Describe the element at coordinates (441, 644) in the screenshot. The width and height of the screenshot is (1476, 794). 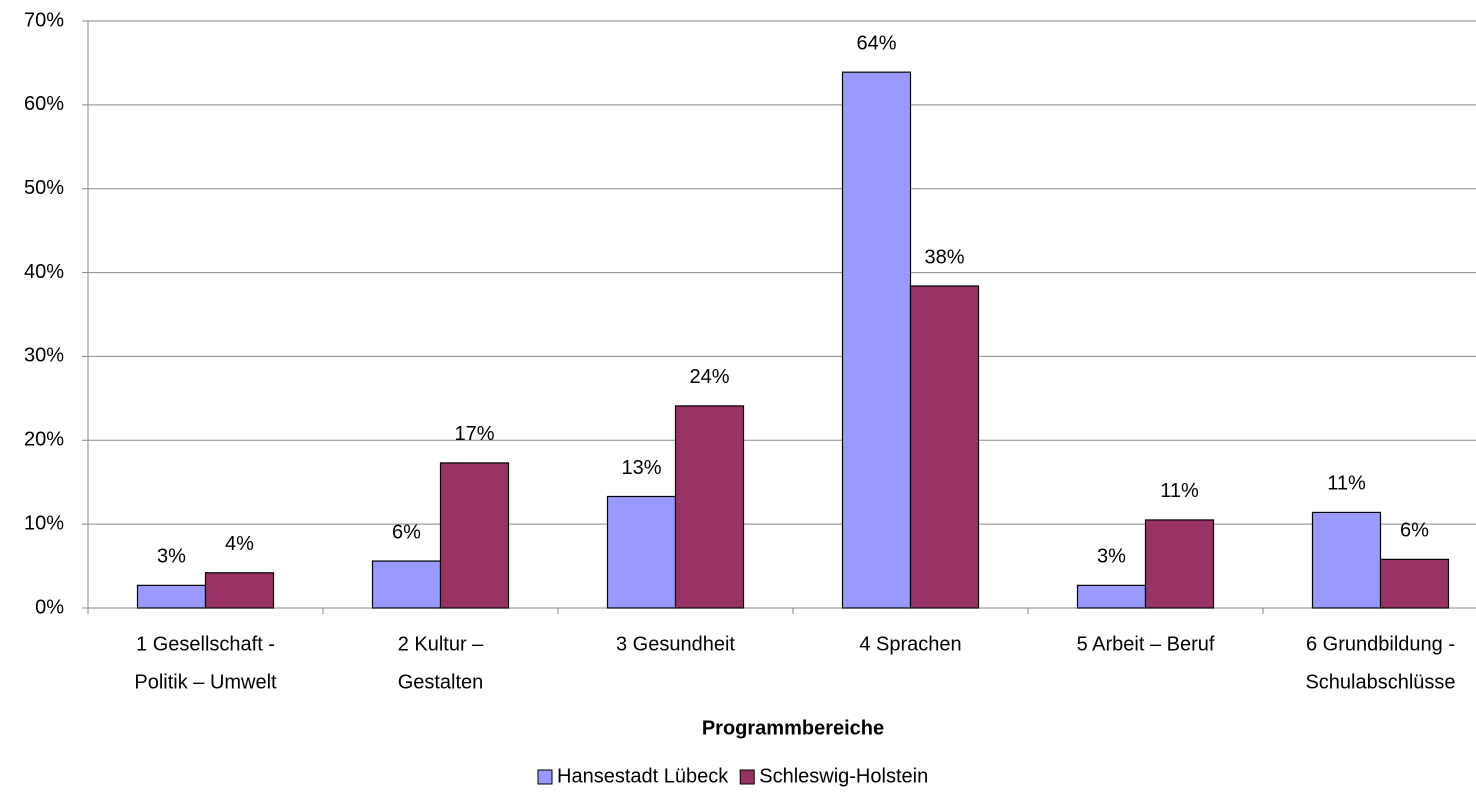
I see `x-tick-label: 2 Kultur –` at that location.